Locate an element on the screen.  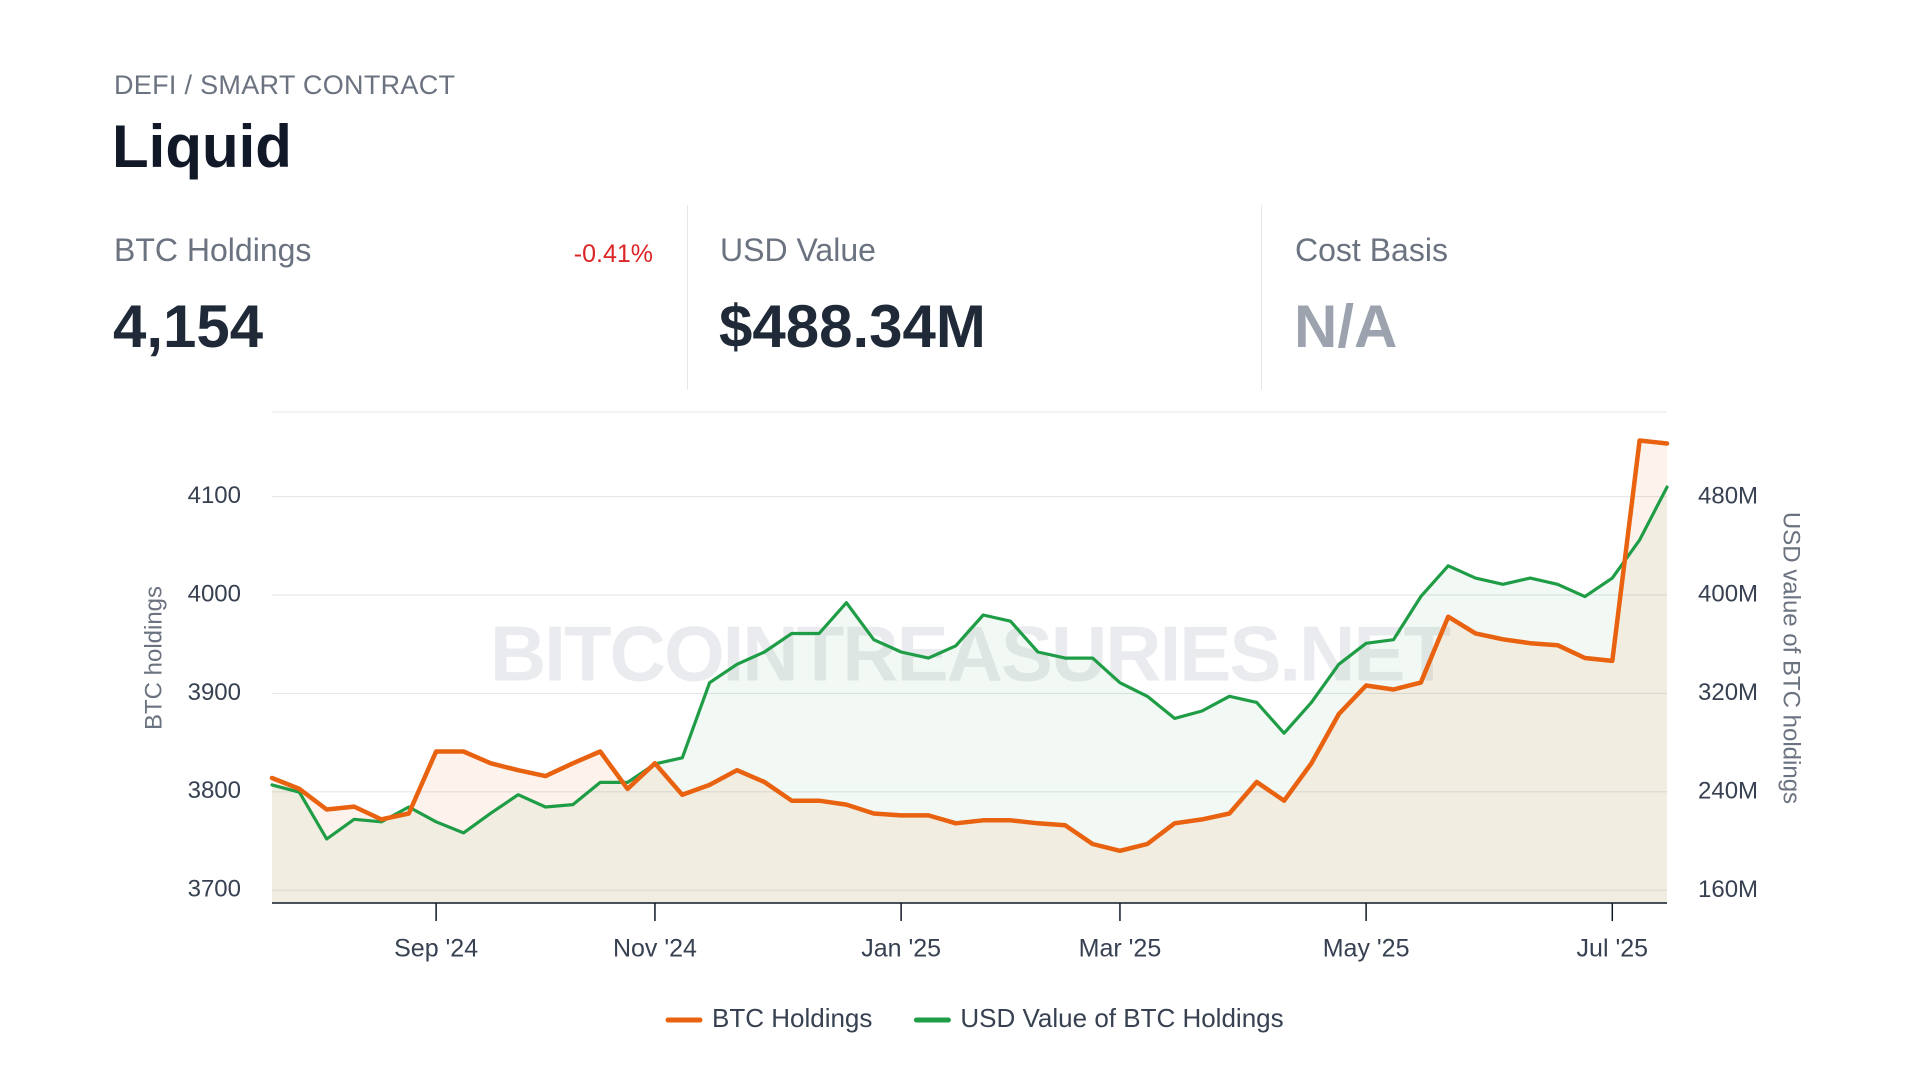
x-tick-label: May '25 is located at coordinates (1366, 949).